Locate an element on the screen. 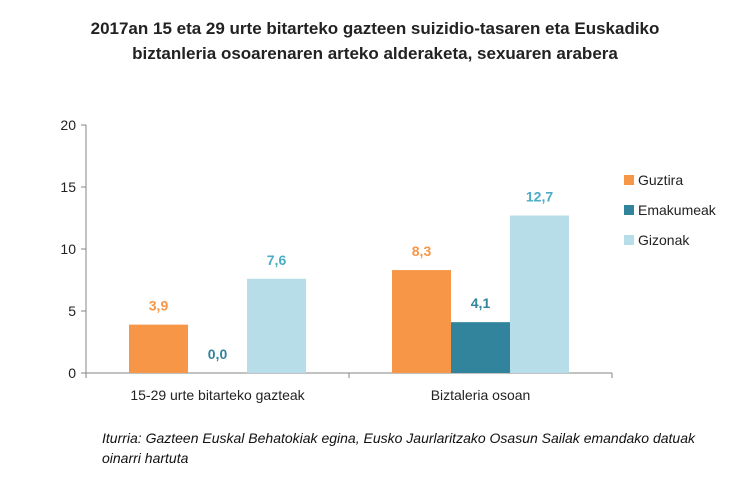  data-label: 7,6 is located at coordinates (277, 260).